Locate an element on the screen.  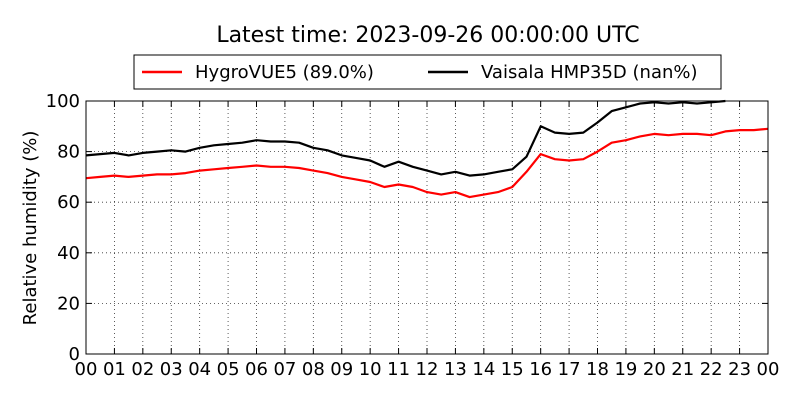
x-tick-label: 22 is located at coordinates (711, 369).